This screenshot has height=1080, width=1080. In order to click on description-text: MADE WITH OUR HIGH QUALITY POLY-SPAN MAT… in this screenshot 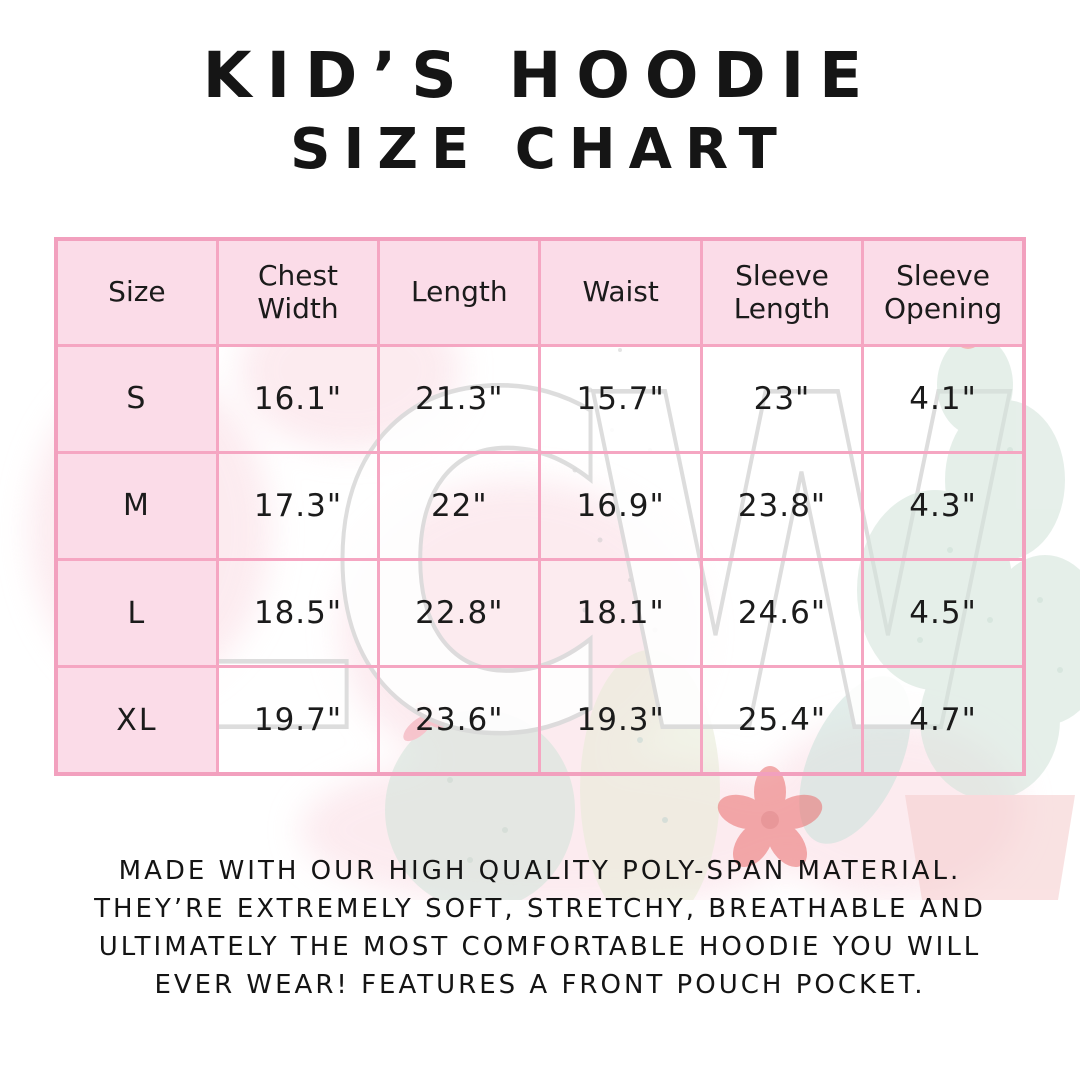, I will do `click(540, 928)`.